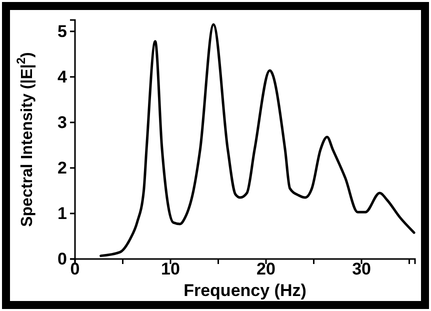  Describe the element at coordinates (245, 290) in the screenshot. I see `x-axis-title: Frequency (Hz)` at that location.